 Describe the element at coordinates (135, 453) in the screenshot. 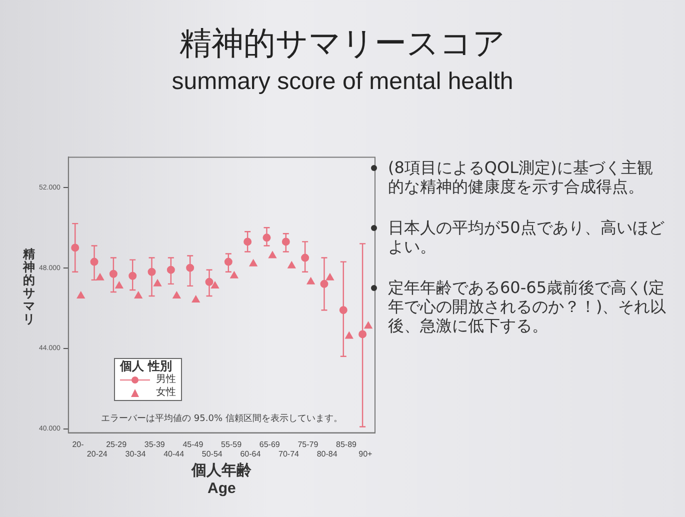

I see `x-tick-label: 30-34` at that location.